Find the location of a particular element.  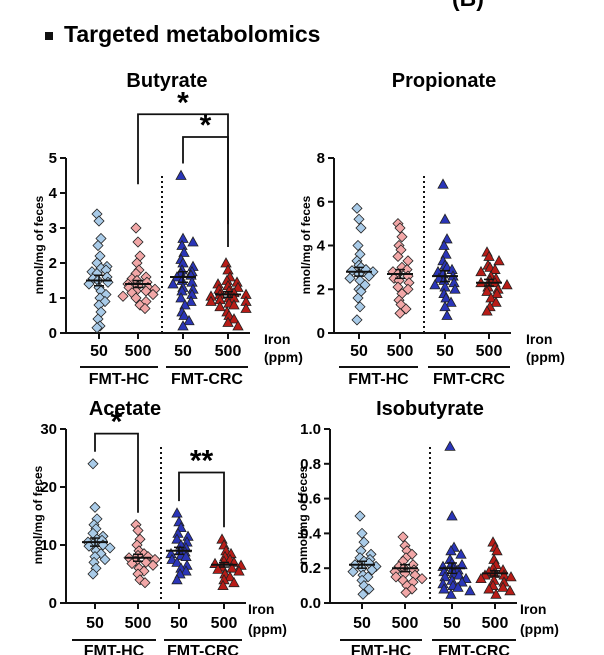

figure-heading: Targeted metabolomics is located at coordinates (192, 34).